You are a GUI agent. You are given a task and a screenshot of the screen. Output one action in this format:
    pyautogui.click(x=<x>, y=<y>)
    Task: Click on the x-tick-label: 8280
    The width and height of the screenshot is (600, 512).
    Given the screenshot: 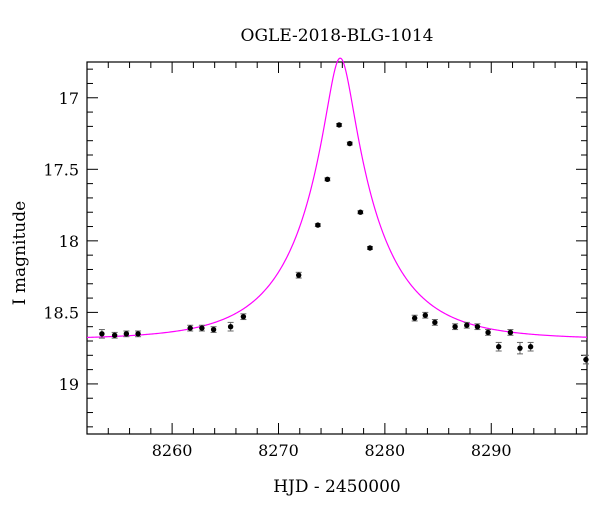 What is the action you would take?
    pyautogui.click(x=385, y=450)
    